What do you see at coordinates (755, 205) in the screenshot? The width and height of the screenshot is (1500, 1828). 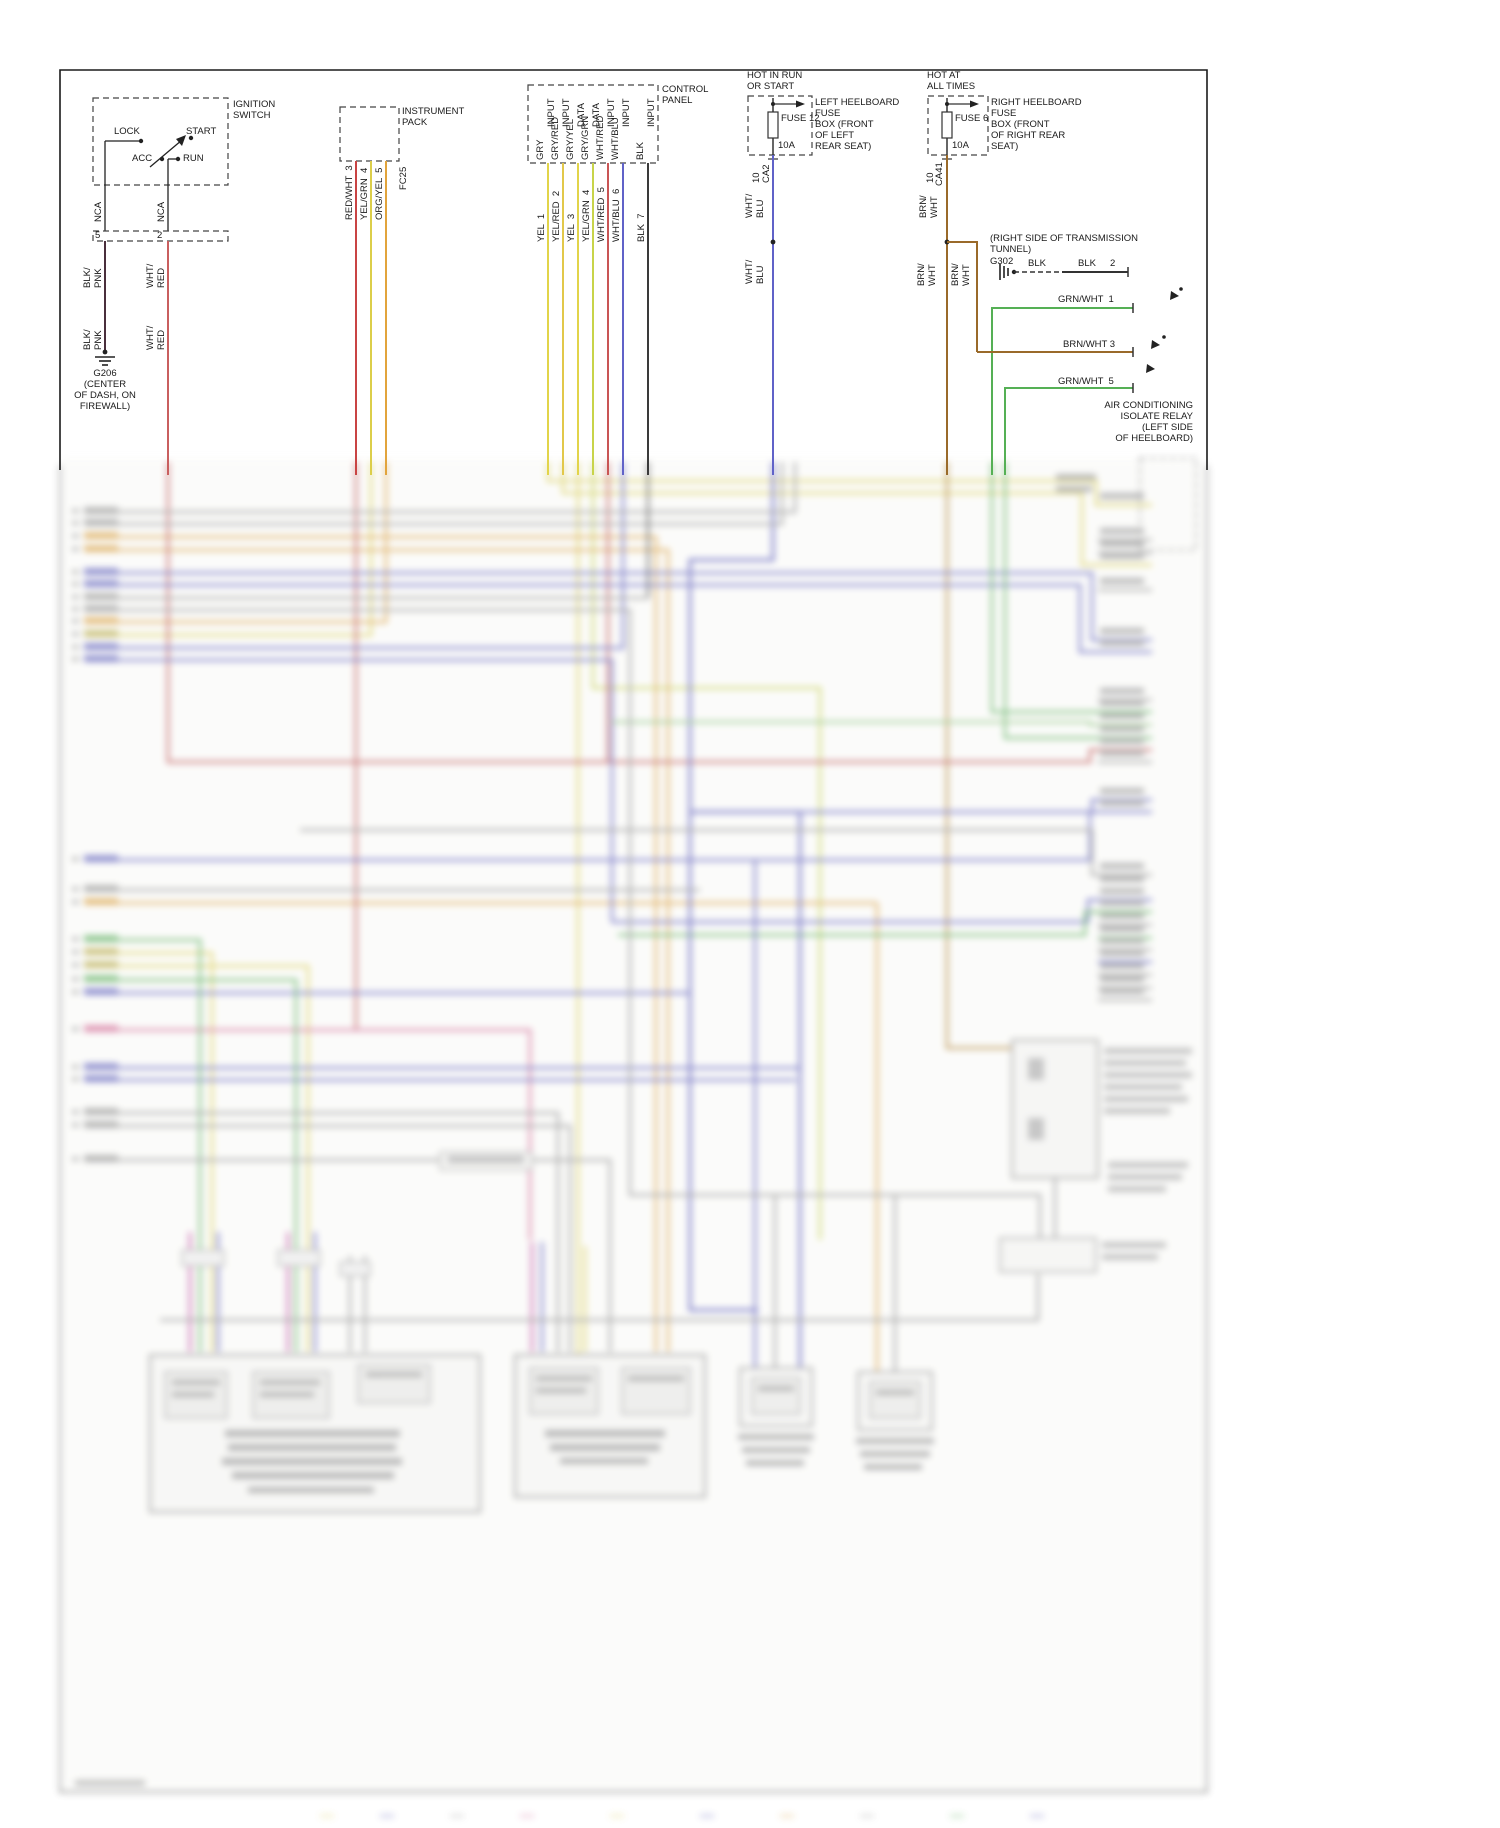 I see `wire-wht-blu-label-1: WHT/ BLU` at bounding box center [755, 205].